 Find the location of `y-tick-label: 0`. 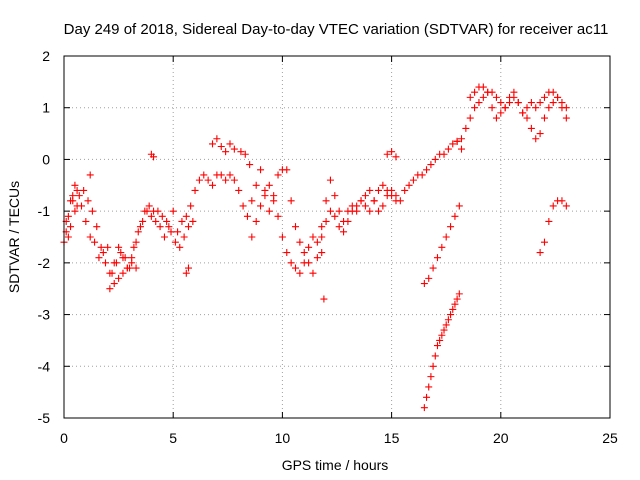

y-tick-label: 0 is located at coordinates (46, 159).